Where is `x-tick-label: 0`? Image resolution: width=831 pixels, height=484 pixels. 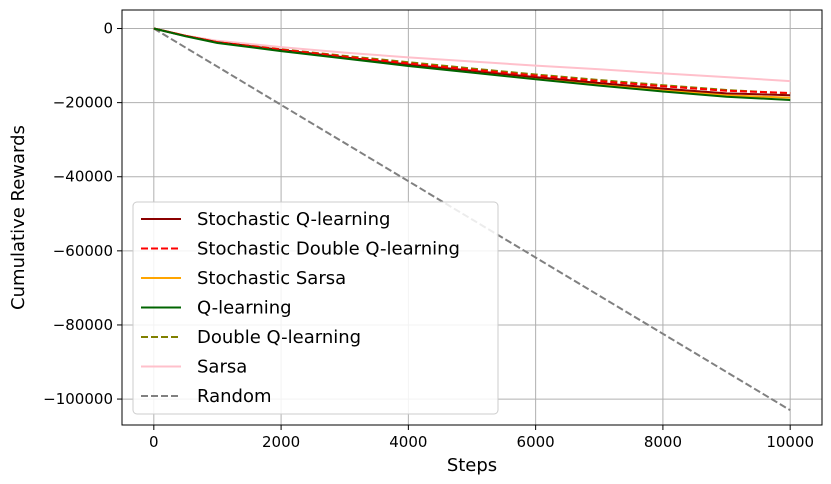
x-tick-label: 0 is located at coordinates (154, 442).